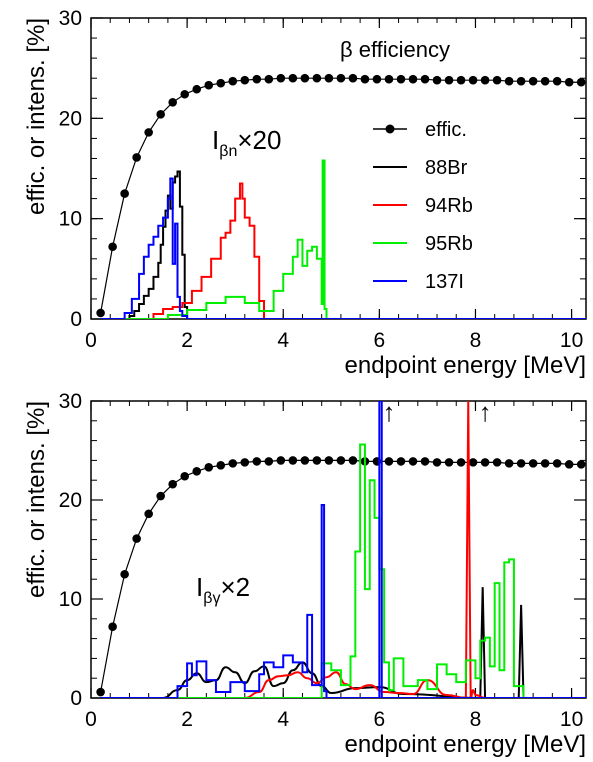 This screenshot has height=762, width=593. I want to click on legend-label: 94Rb, so click(449, 206).